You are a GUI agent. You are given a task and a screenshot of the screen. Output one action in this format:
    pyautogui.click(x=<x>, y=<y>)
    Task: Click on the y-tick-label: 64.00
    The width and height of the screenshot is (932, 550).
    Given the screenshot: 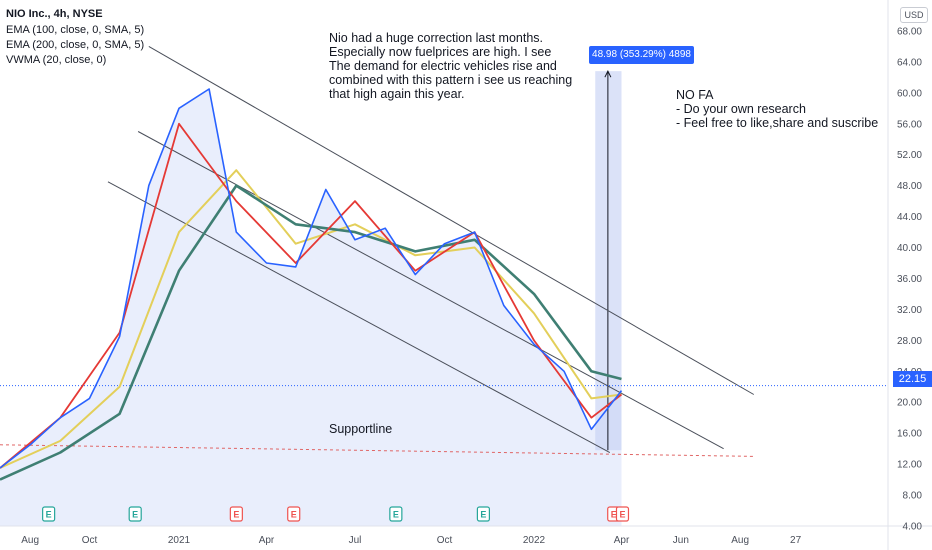 What is the action you would take?
    pyautogui.click(x=909, y=62)
    